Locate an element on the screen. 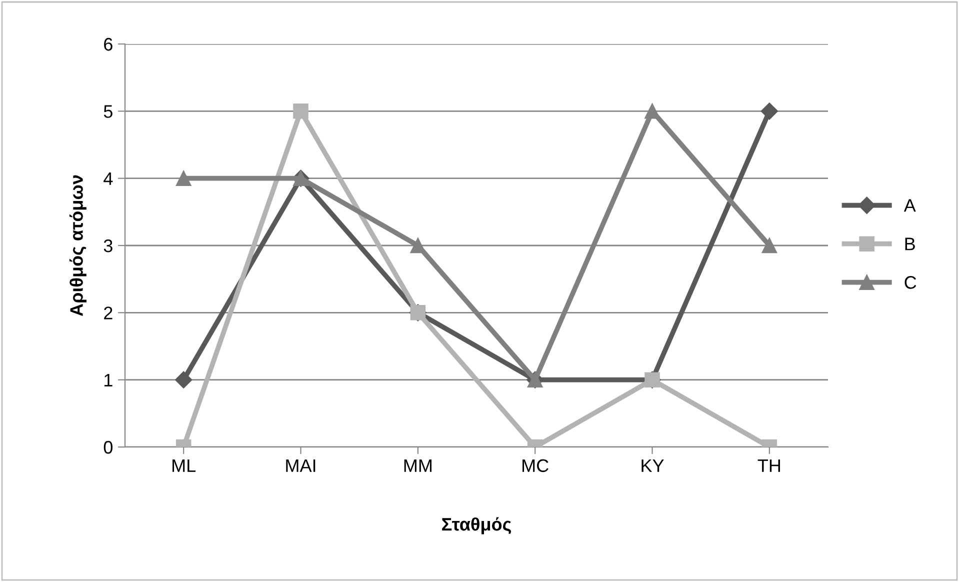  y-tick-label: 0 is located at coordinates (108, 447).